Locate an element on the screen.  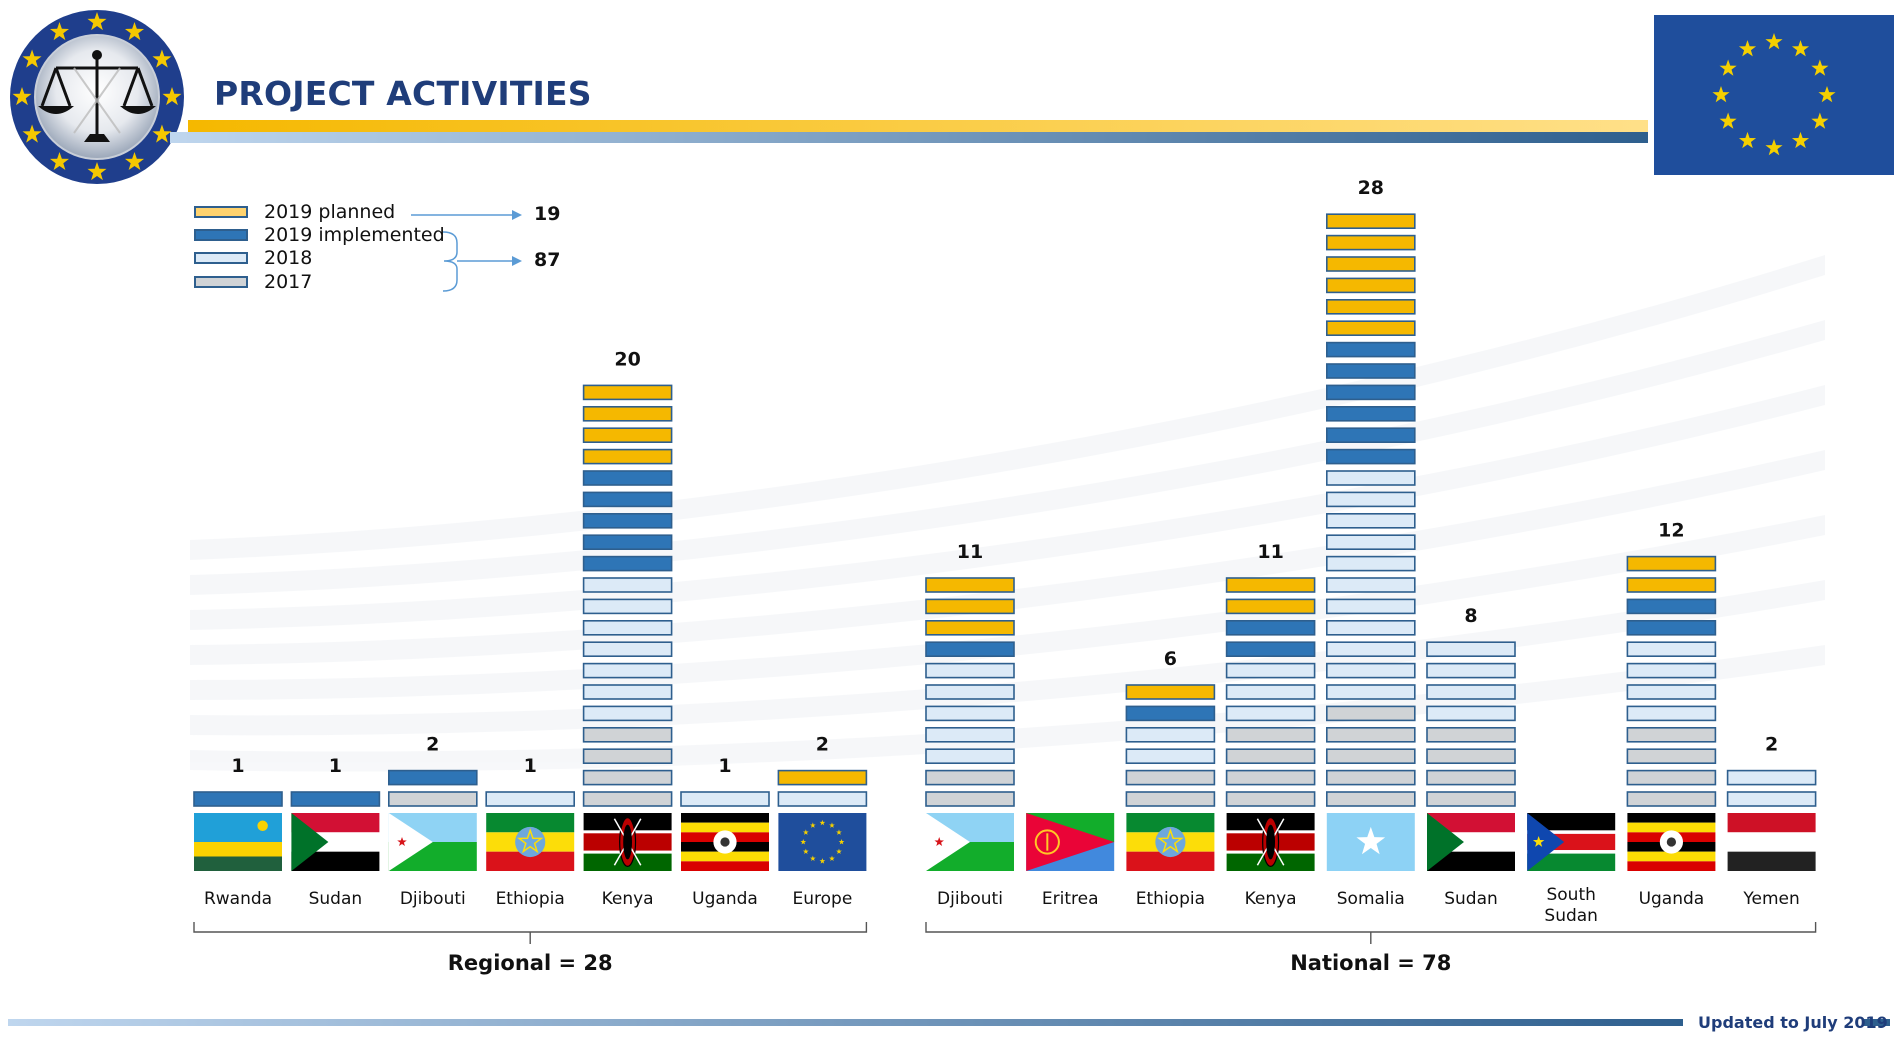
legend-swatch-implemented is located at coordinates (221, 235).